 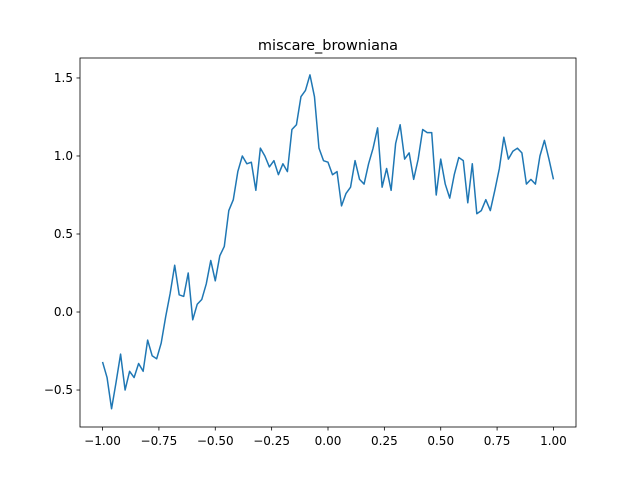 What do you see at coordinates (63, 156) in the screenshot?
I see `y-tick-label: 1.0` at bounding box center [63, 156].